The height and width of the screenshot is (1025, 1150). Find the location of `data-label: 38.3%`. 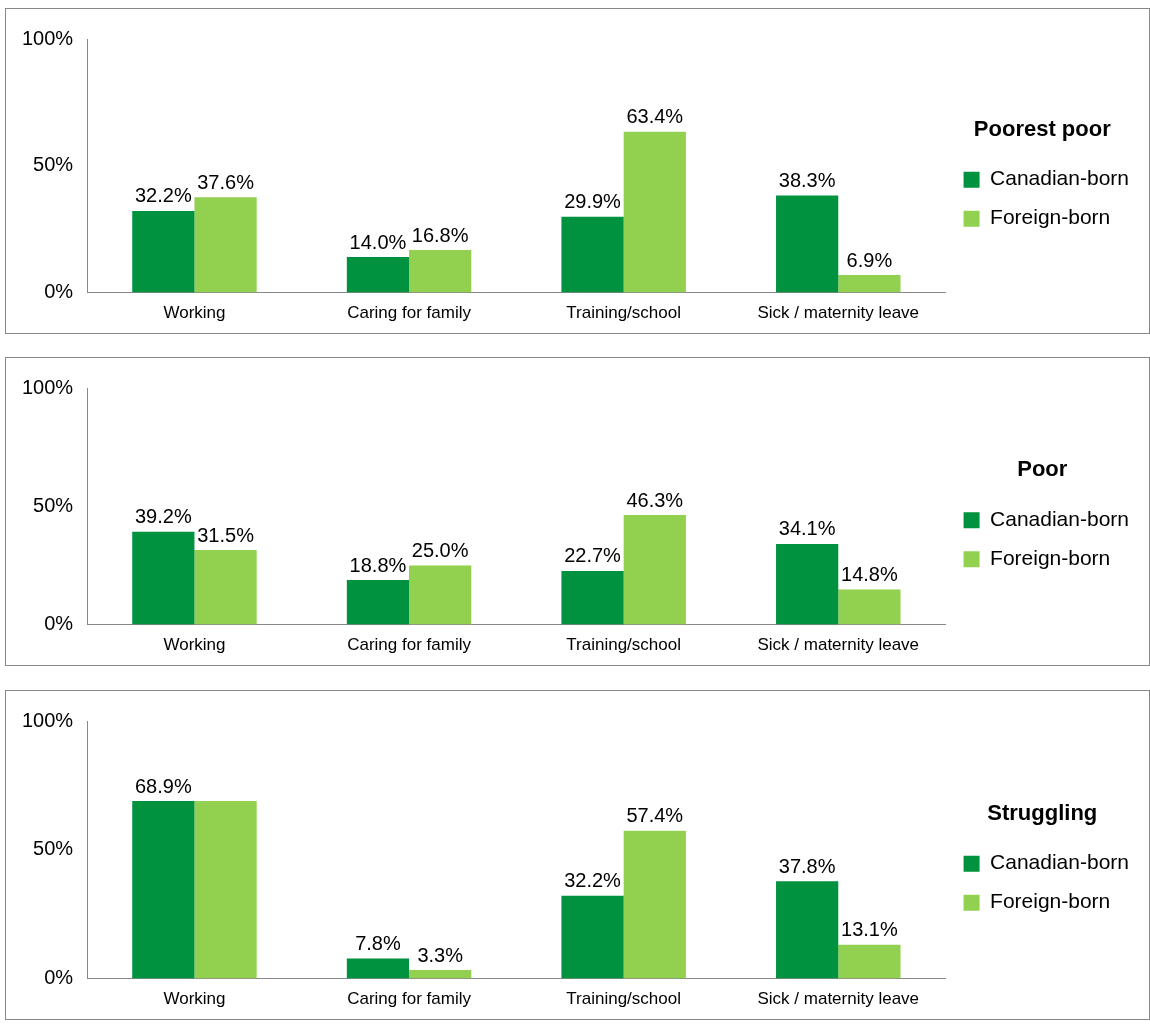

data-label: 38.3% is located at coordinates (807, 179).